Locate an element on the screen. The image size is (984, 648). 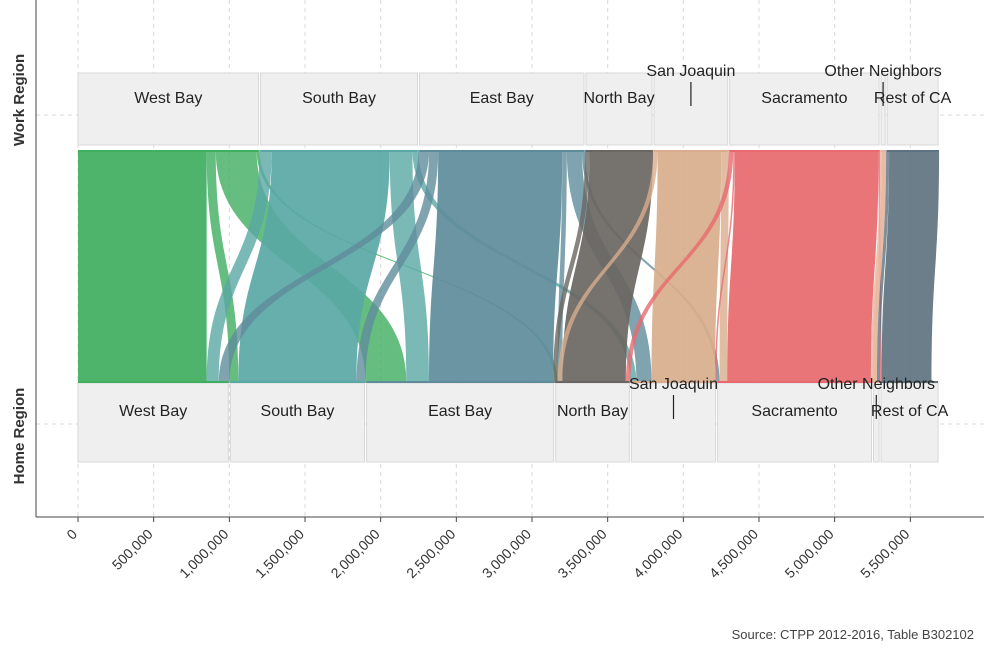
work-bar-rest-of-ca is located at coordinates (913, 151).